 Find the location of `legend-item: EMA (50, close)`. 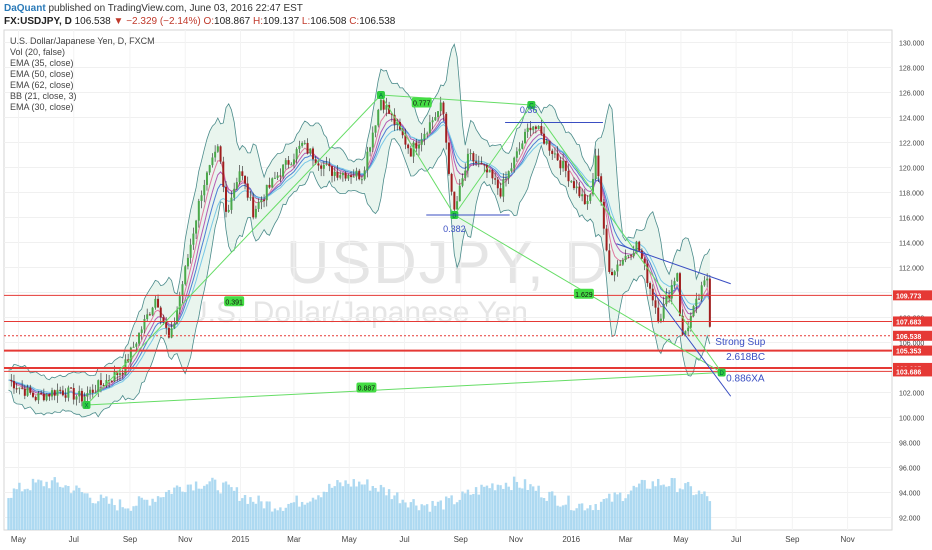

legend-item: EMA (50, close) is located at coordinates (42, 74).